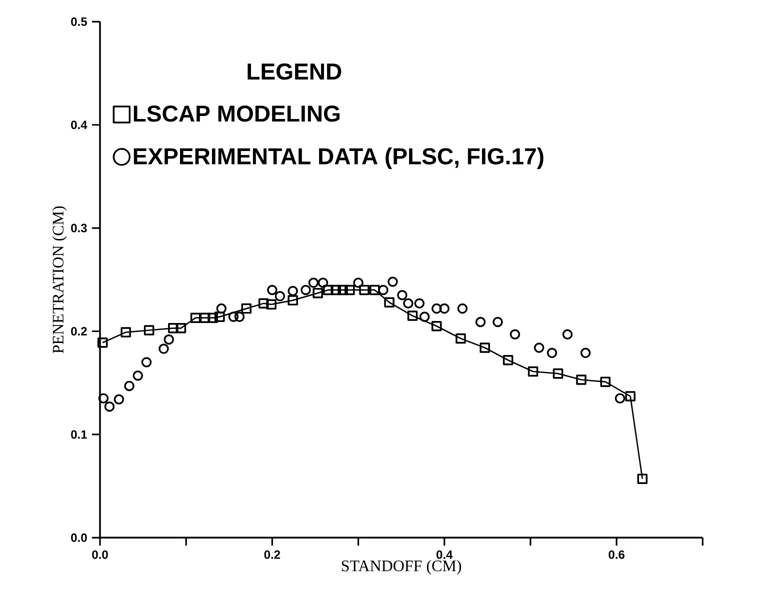 Image resolution: width=775 pixels, height=595 pixels. I want to click on x-tick-label: 0.2, so click(272, 554).